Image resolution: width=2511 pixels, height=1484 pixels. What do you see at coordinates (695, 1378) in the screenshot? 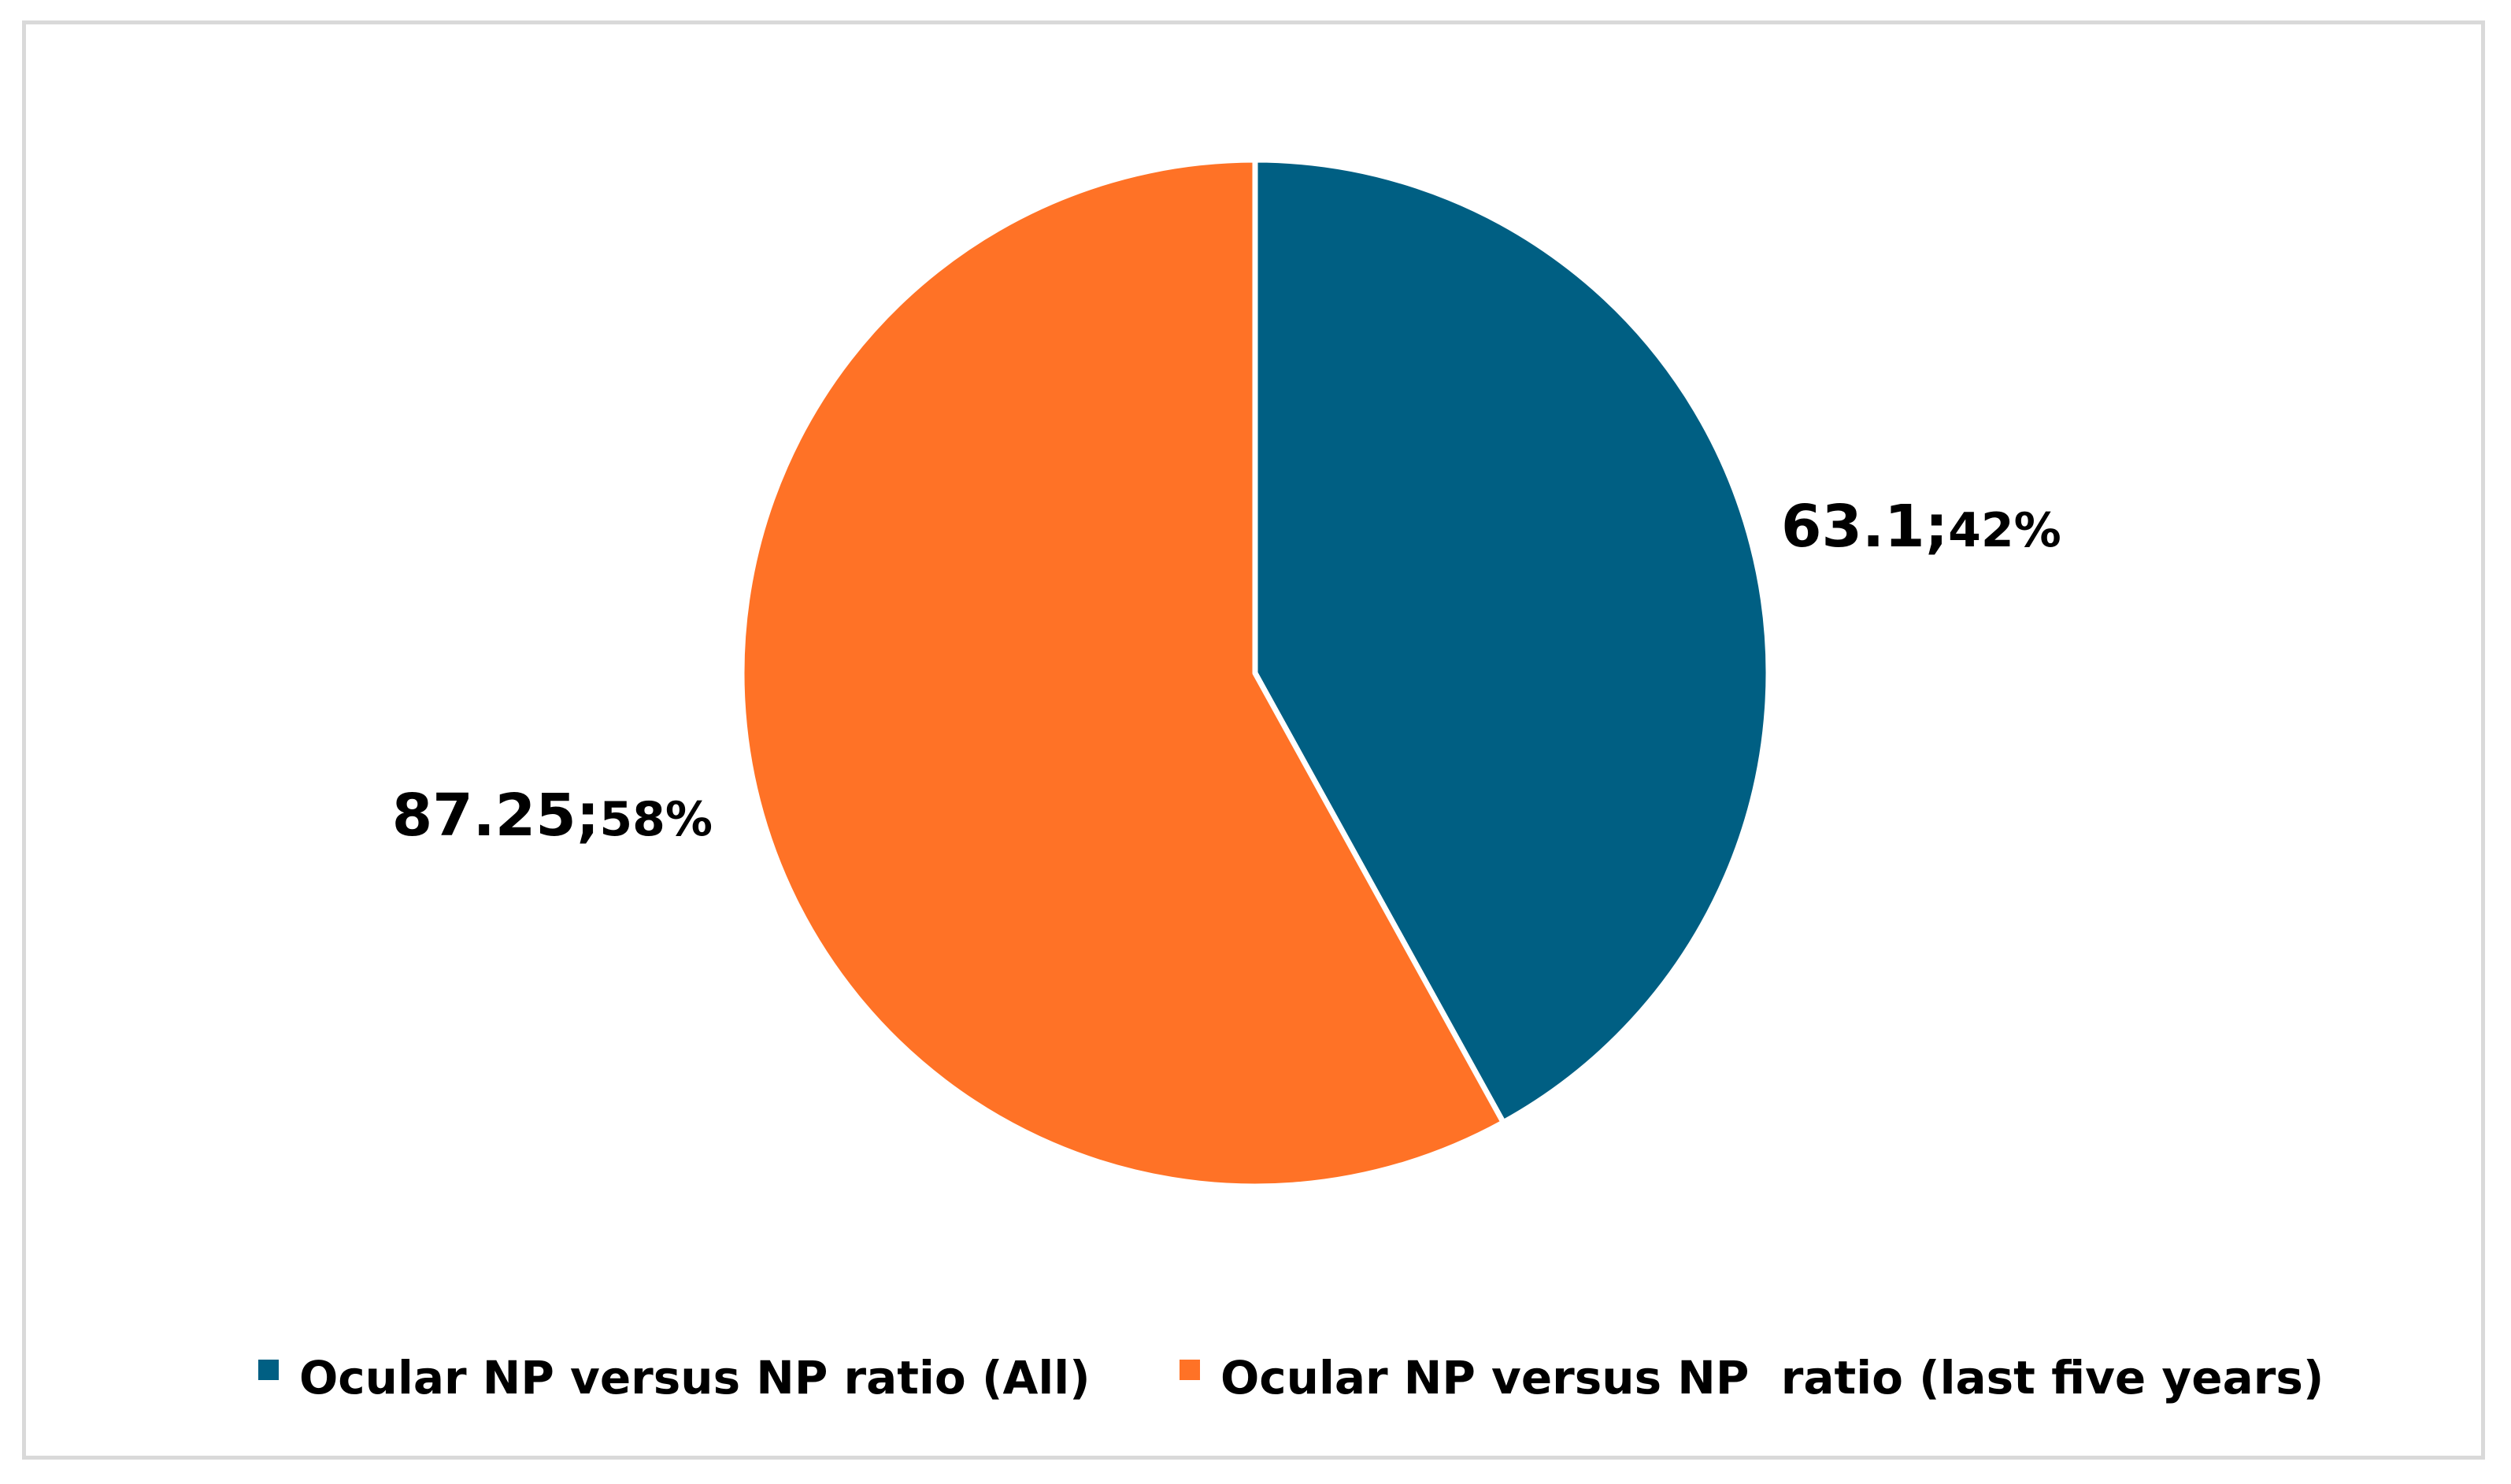
I see `legend-label-all: Ocular NP versus NP ratio (All)` at bounding box center [695, 1378].